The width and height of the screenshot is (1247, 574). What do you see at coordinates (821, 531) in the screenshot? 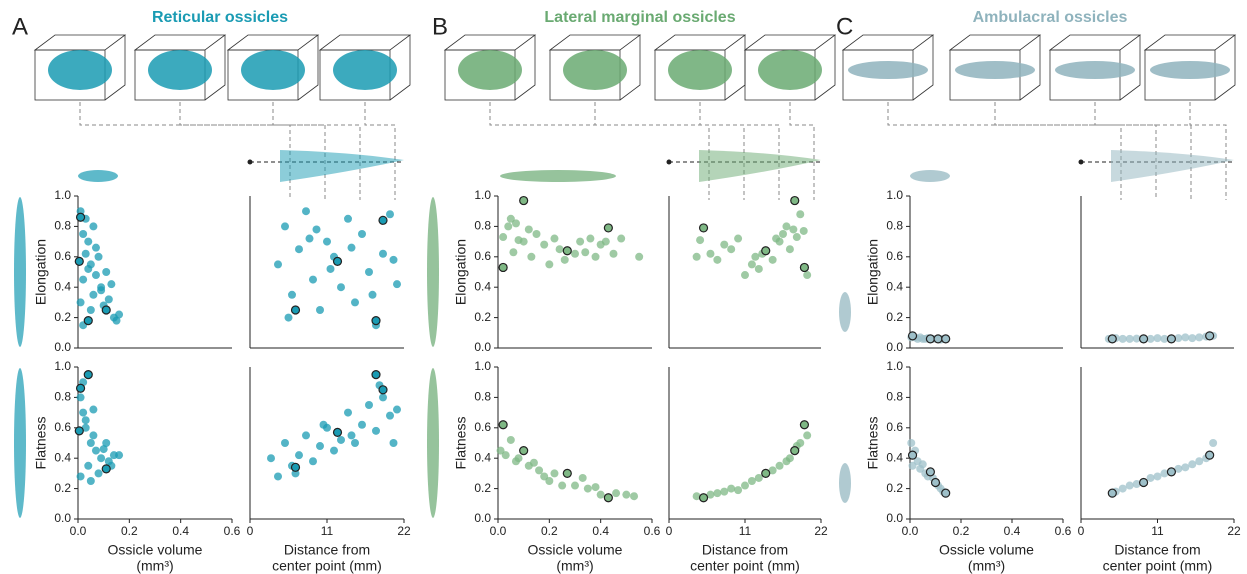
I see `x-tick-label: 22` at bounding box center [821, 531].